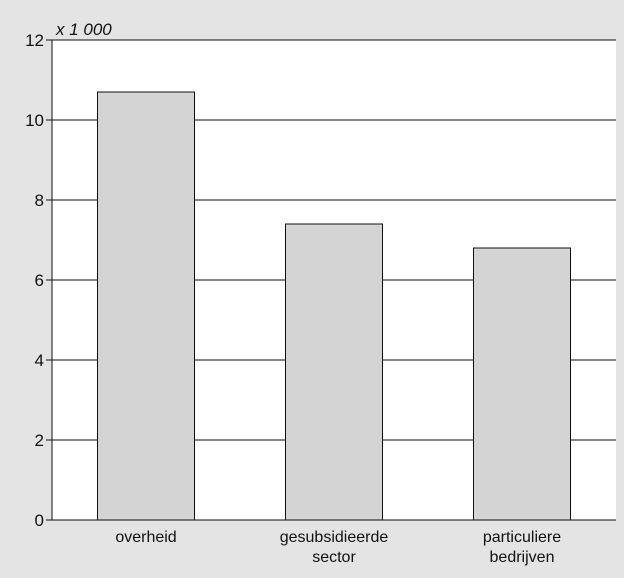 This screenshot has width=624, height=578. What do you see at coordinates (39, 200) in the screenshot?
I see `y-tick-label: 8` at bounding box center [39, 200].